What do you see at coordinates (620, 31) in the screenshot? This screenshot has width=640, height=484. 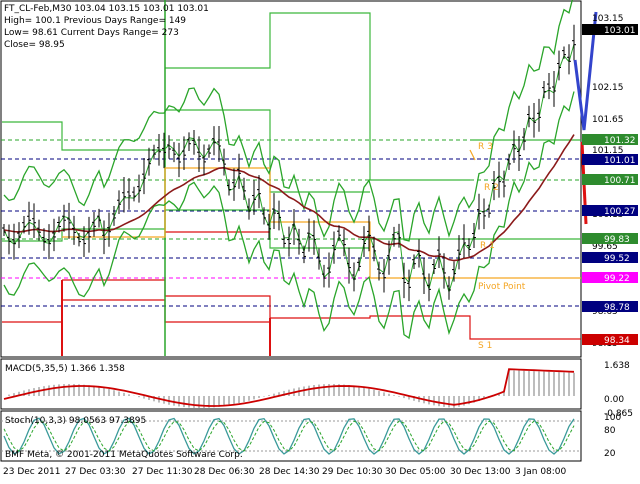 I see `badge-value: 103.01` at bounding box center [620, 31].